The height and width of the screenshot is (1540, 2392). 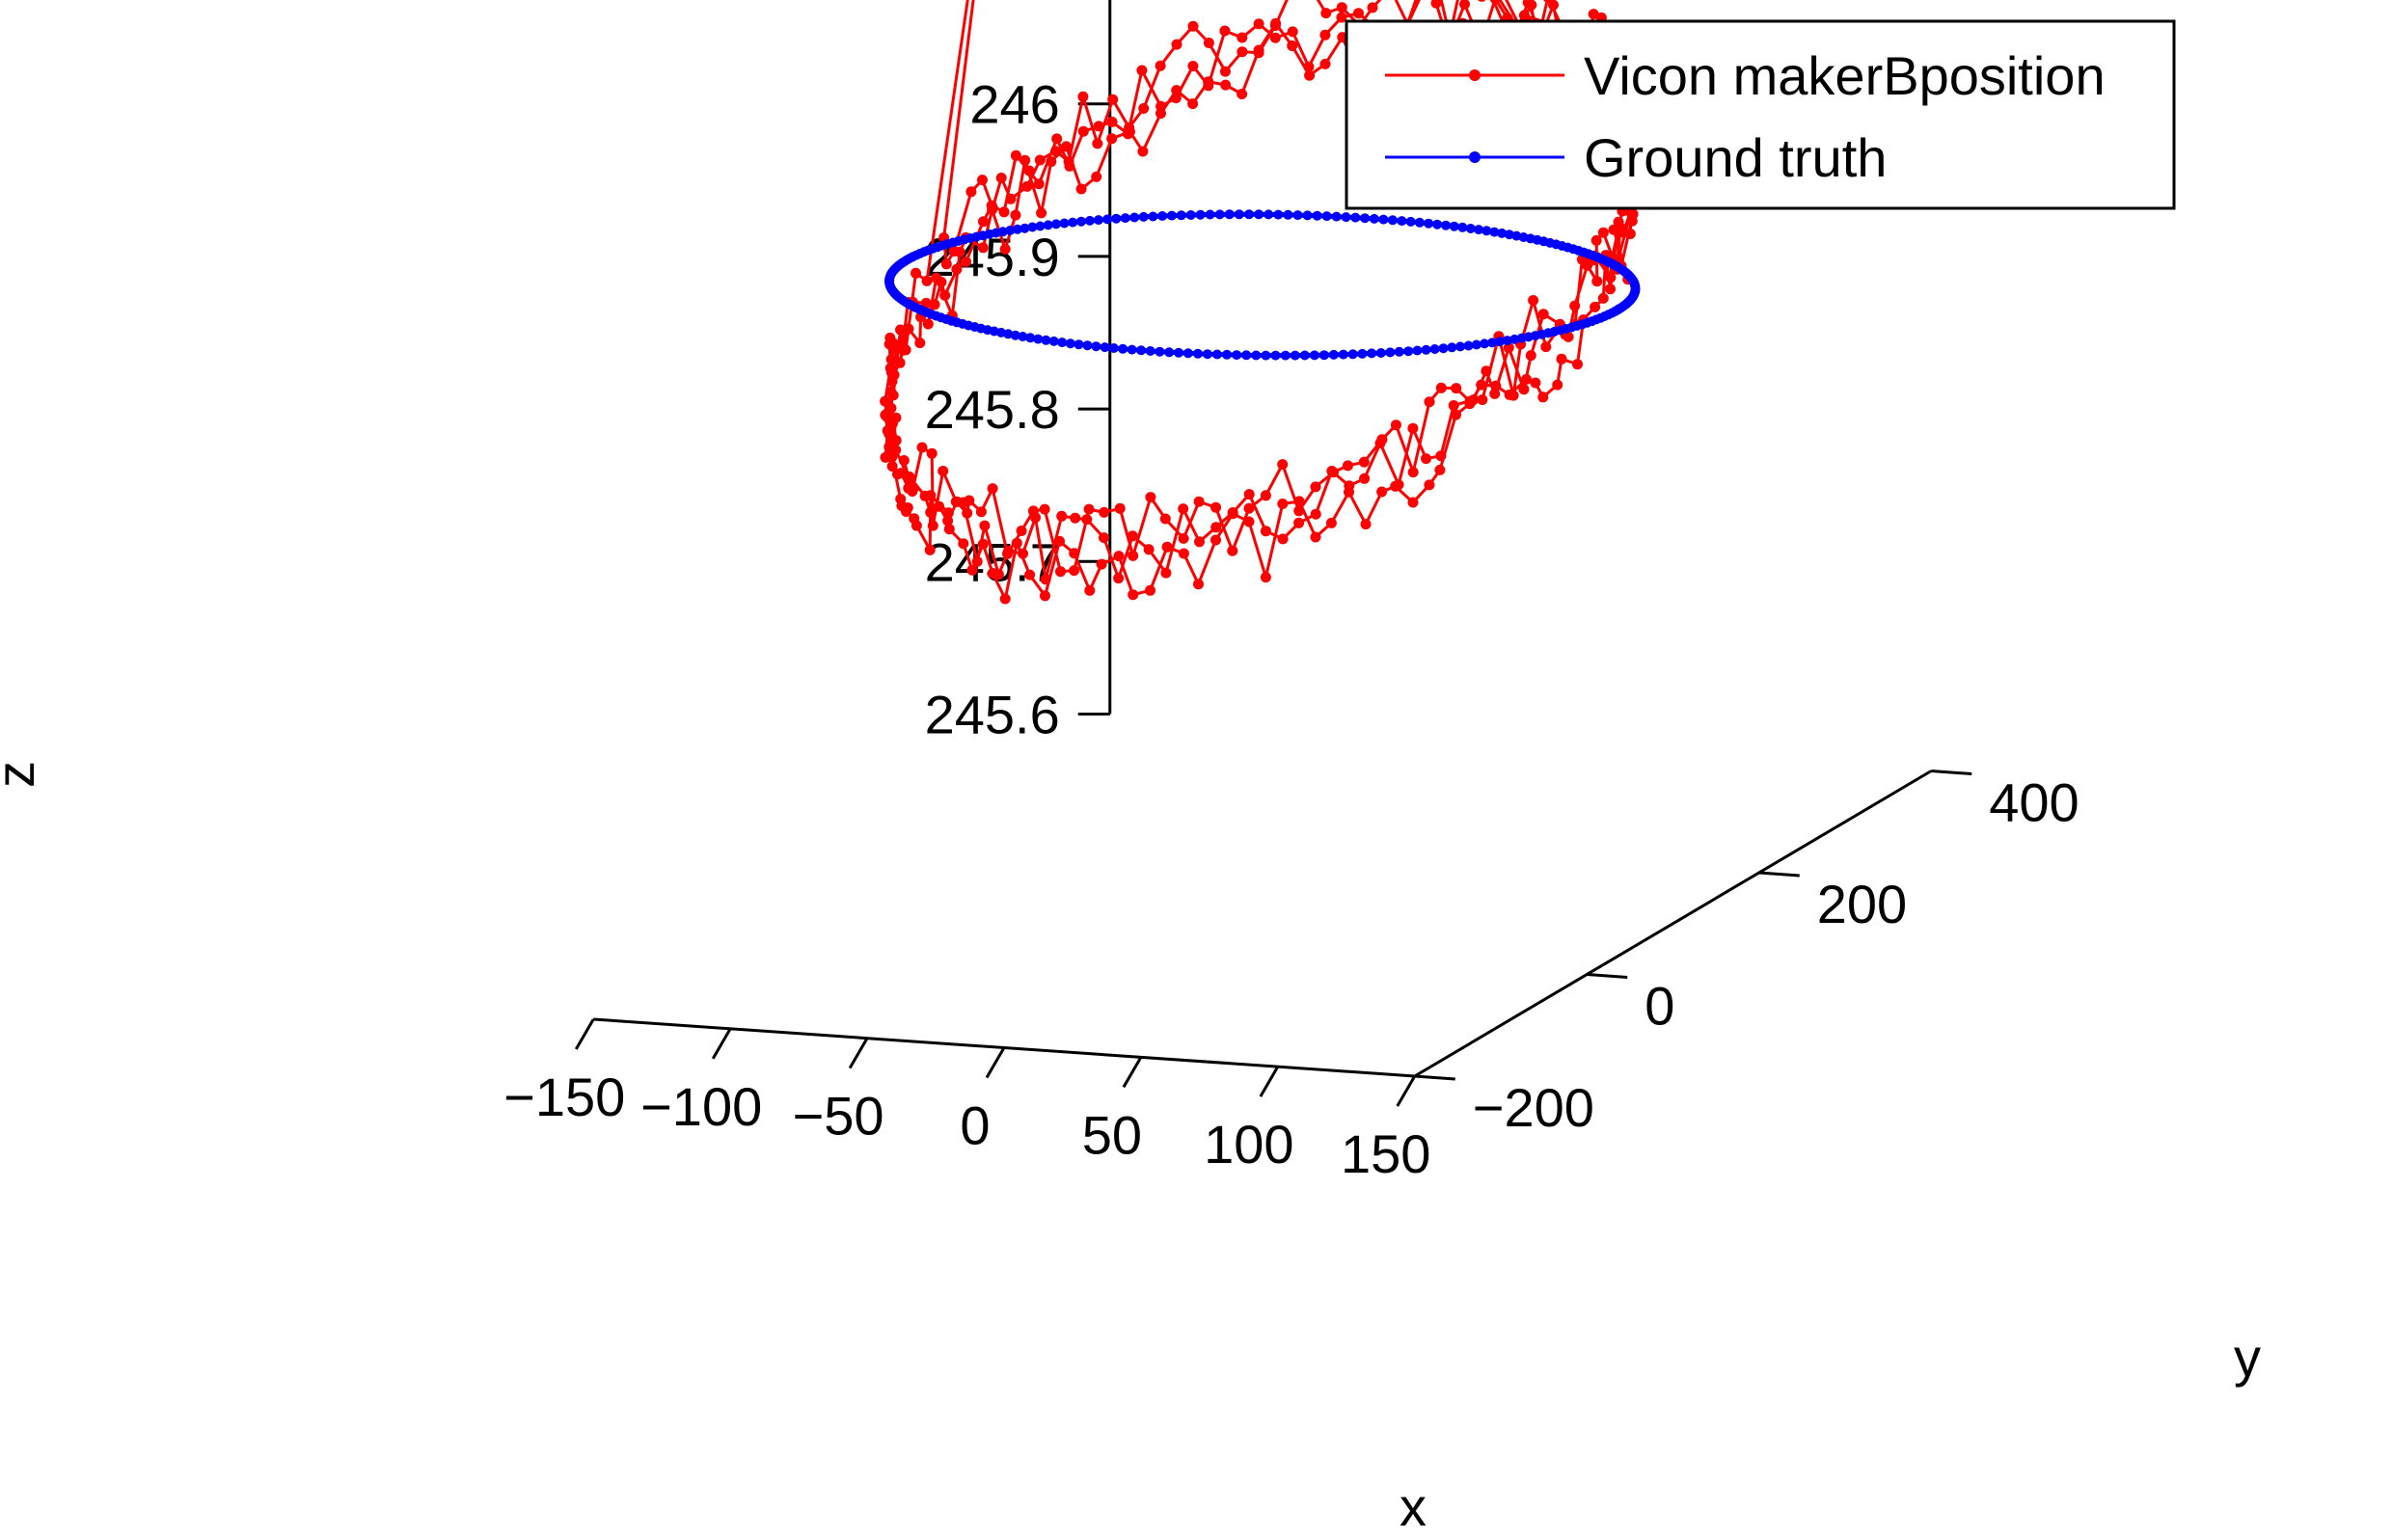 What do you see at coordinates (1014, 104) in the screenshot?
I see `z-tick-label: 246` at bounding box center [1014, 104].